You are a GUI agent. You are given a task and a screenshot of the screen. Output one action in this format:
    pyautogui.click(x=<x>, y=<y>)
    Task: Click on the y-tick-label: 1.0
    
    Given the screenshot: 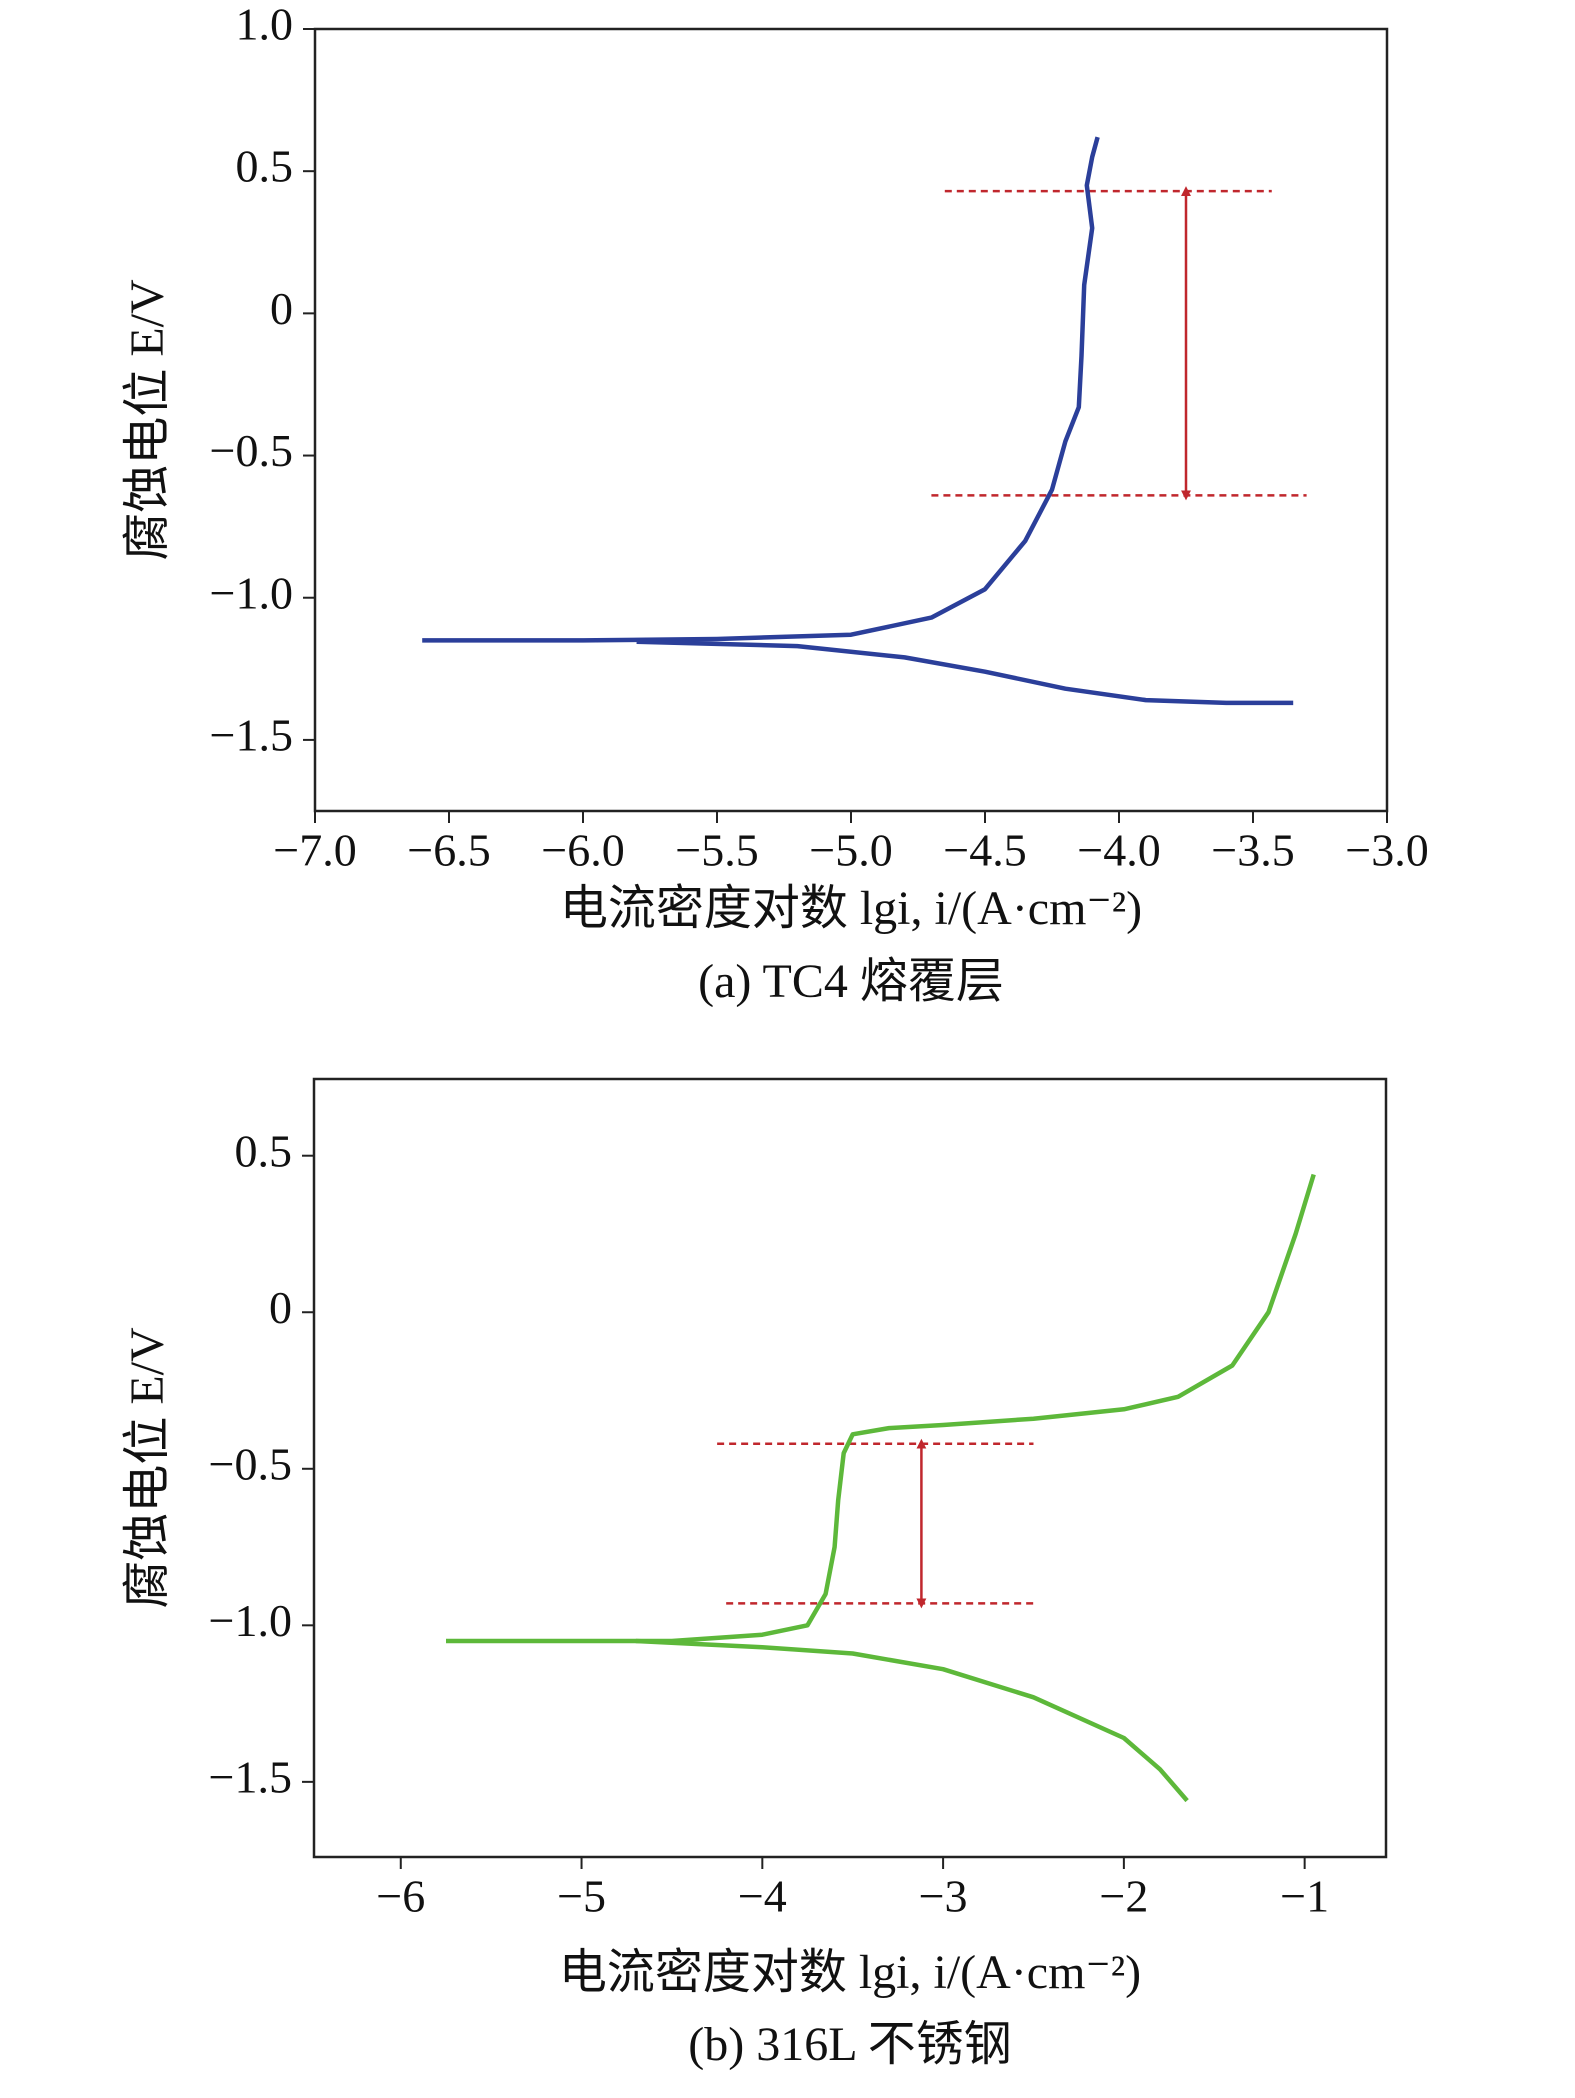 What is the action you would take?
    pyautogui.click(x=265, y=25)
    